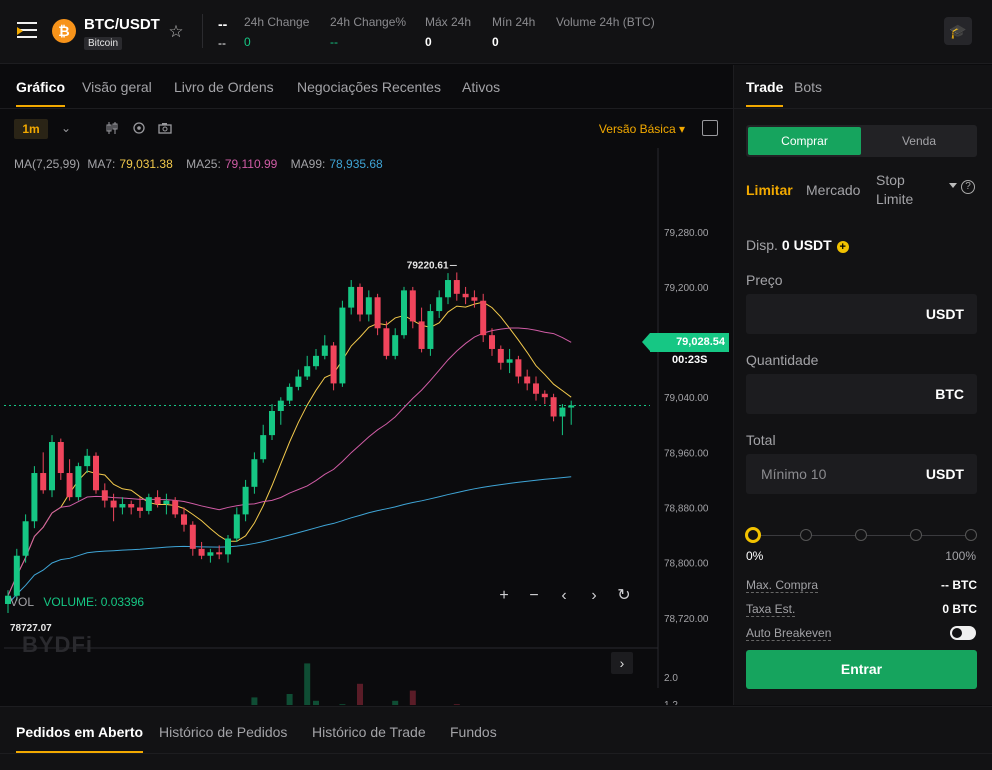 Image resolution: width=992 pixels, height=770 pixels. What do you see at coordinates (789, 633) in the screenshot?
I see `auto-breakeven-label: Auto Breakeven` at bounding box center [789, 633].